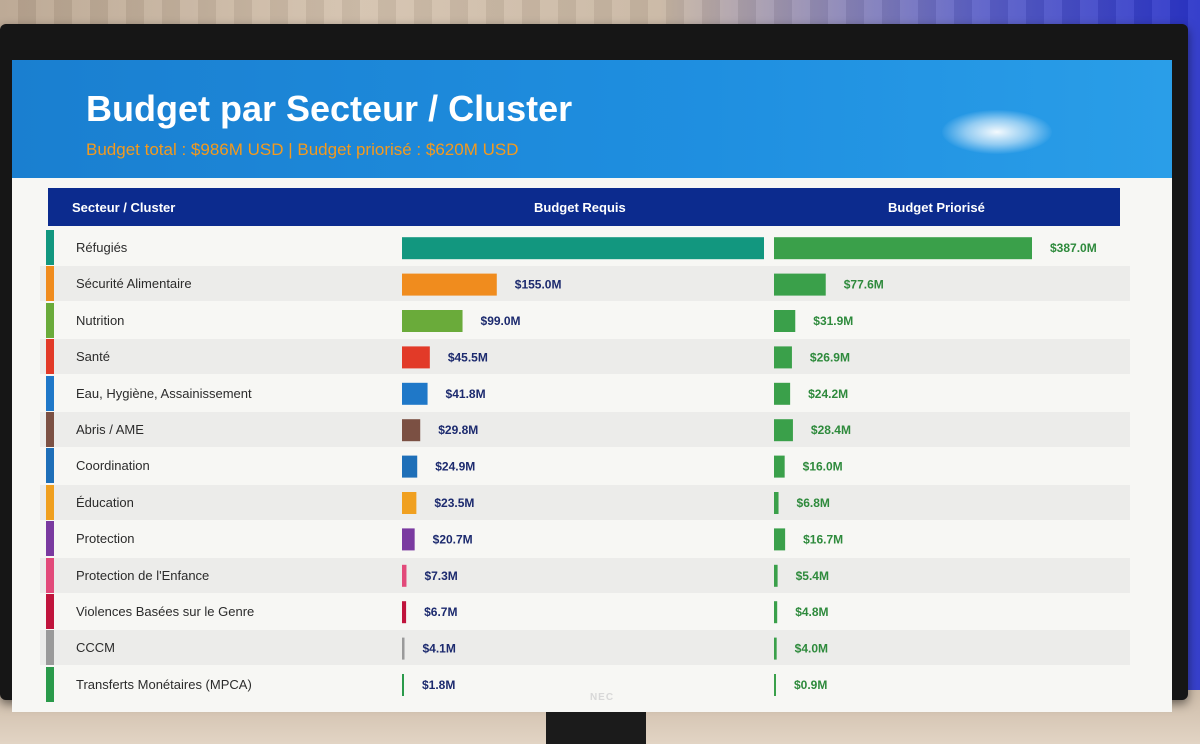 The height and width of the screenshot is (744, 1200). I want to click on table-row: Santé, so click(585, 357).